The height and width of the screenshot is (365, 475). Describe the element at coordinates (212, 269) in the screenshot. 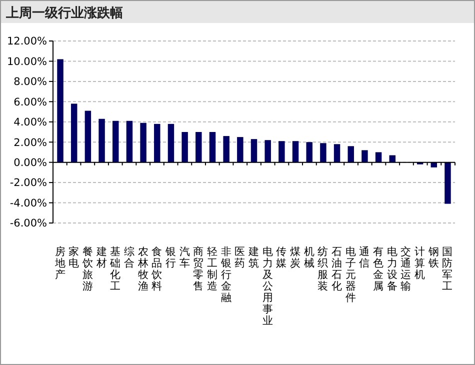

I see `x-tick-label: 轻工制造` at that location.